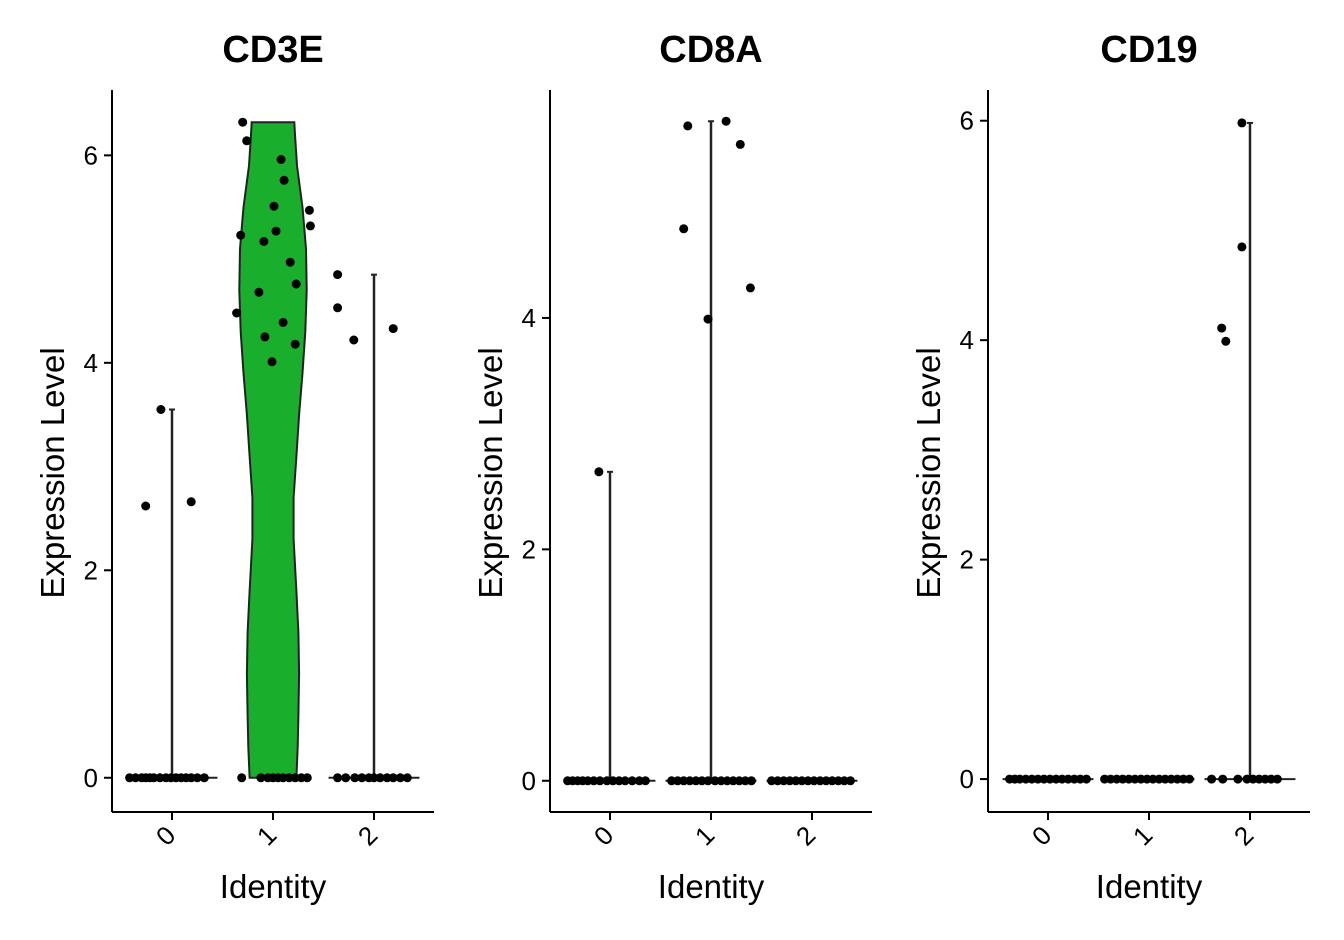  I want to click on panel-title: CD19, so click(1148, 50).